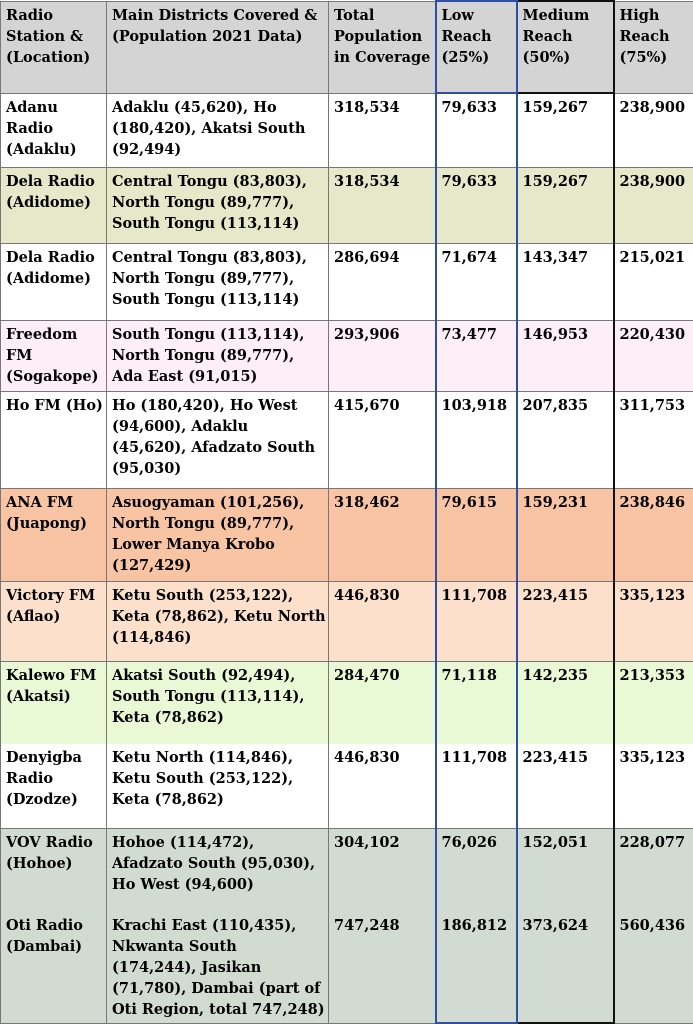 The width and height of the screenshot is (693, 1024). I want to click on header-station: Radio Station & (Location), so click(53, 47).